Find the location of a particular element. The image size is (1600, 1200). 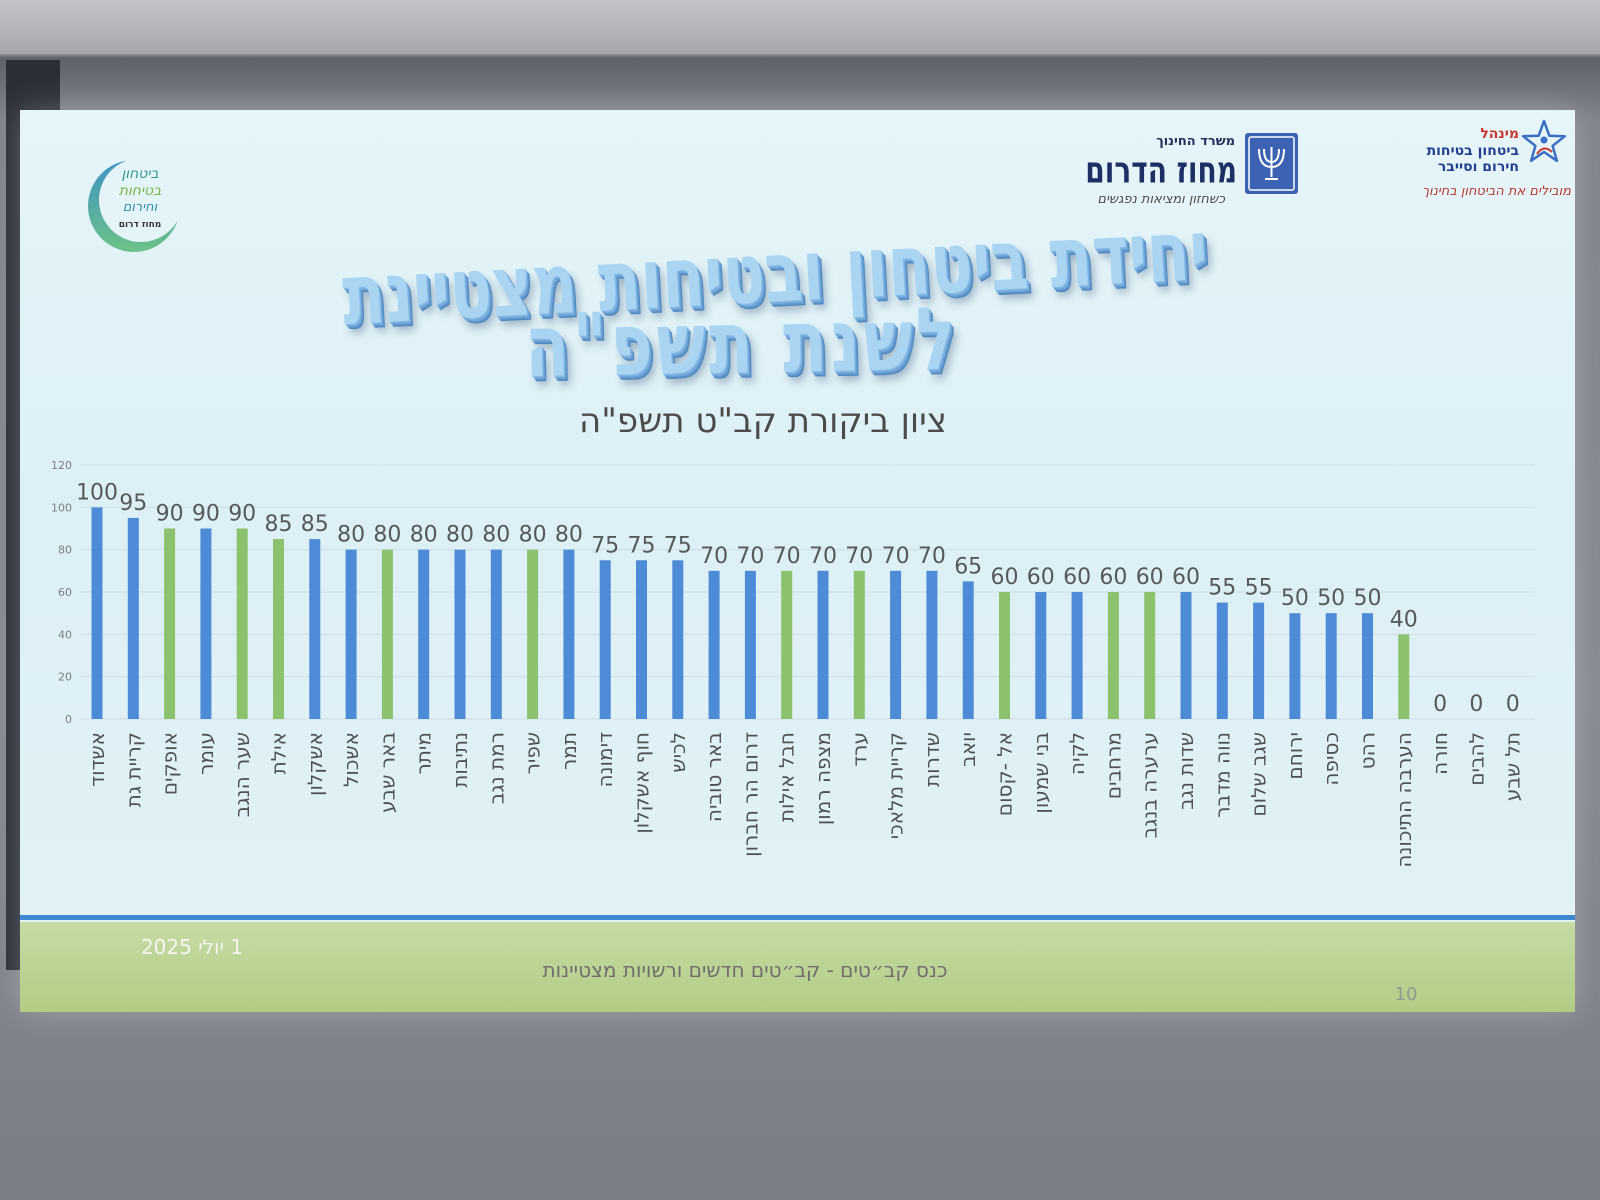

data-label-29: 60 is located at coordinates (1113, 577).